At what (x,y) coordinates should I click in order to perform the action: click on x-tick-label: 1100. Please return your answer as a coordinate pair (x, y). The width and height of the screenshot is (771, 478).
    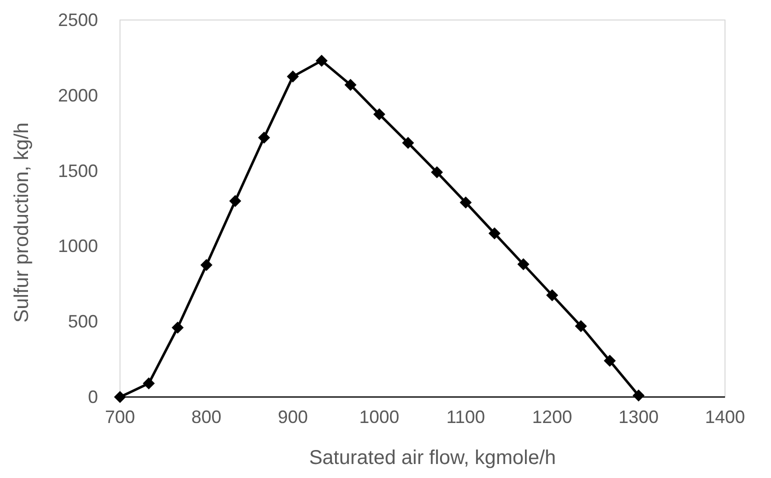
    Looking at the image, I should click on (466, 417).